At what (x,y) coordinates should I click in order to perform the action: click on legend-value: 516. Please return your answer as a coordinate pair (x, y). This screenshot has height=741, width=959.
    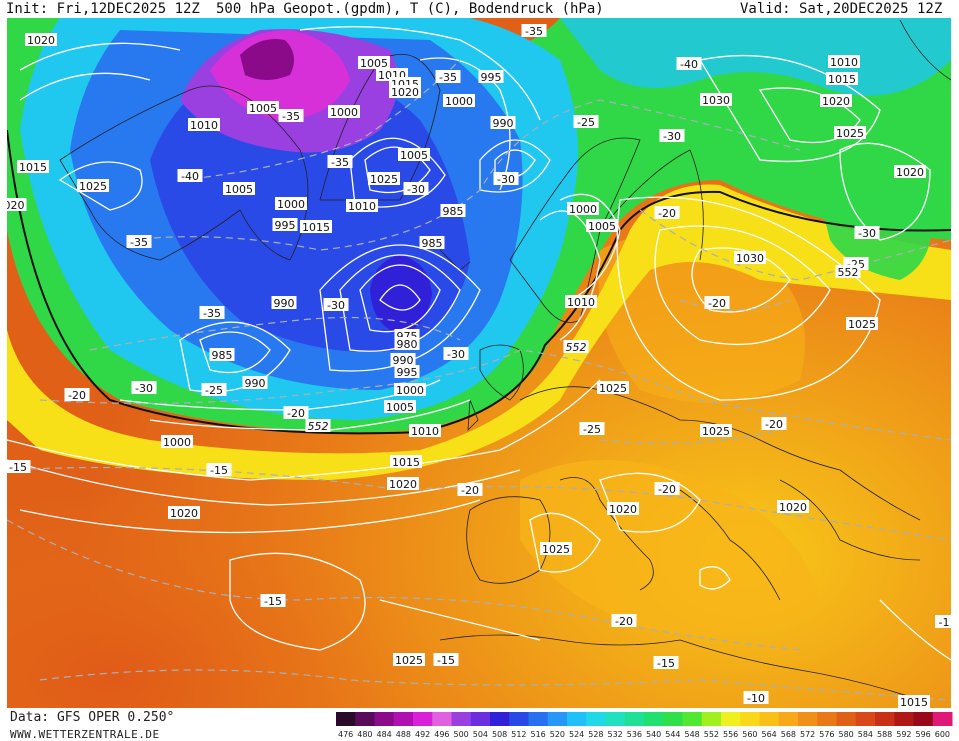
    Looking at the image, I should click on (537, 734).